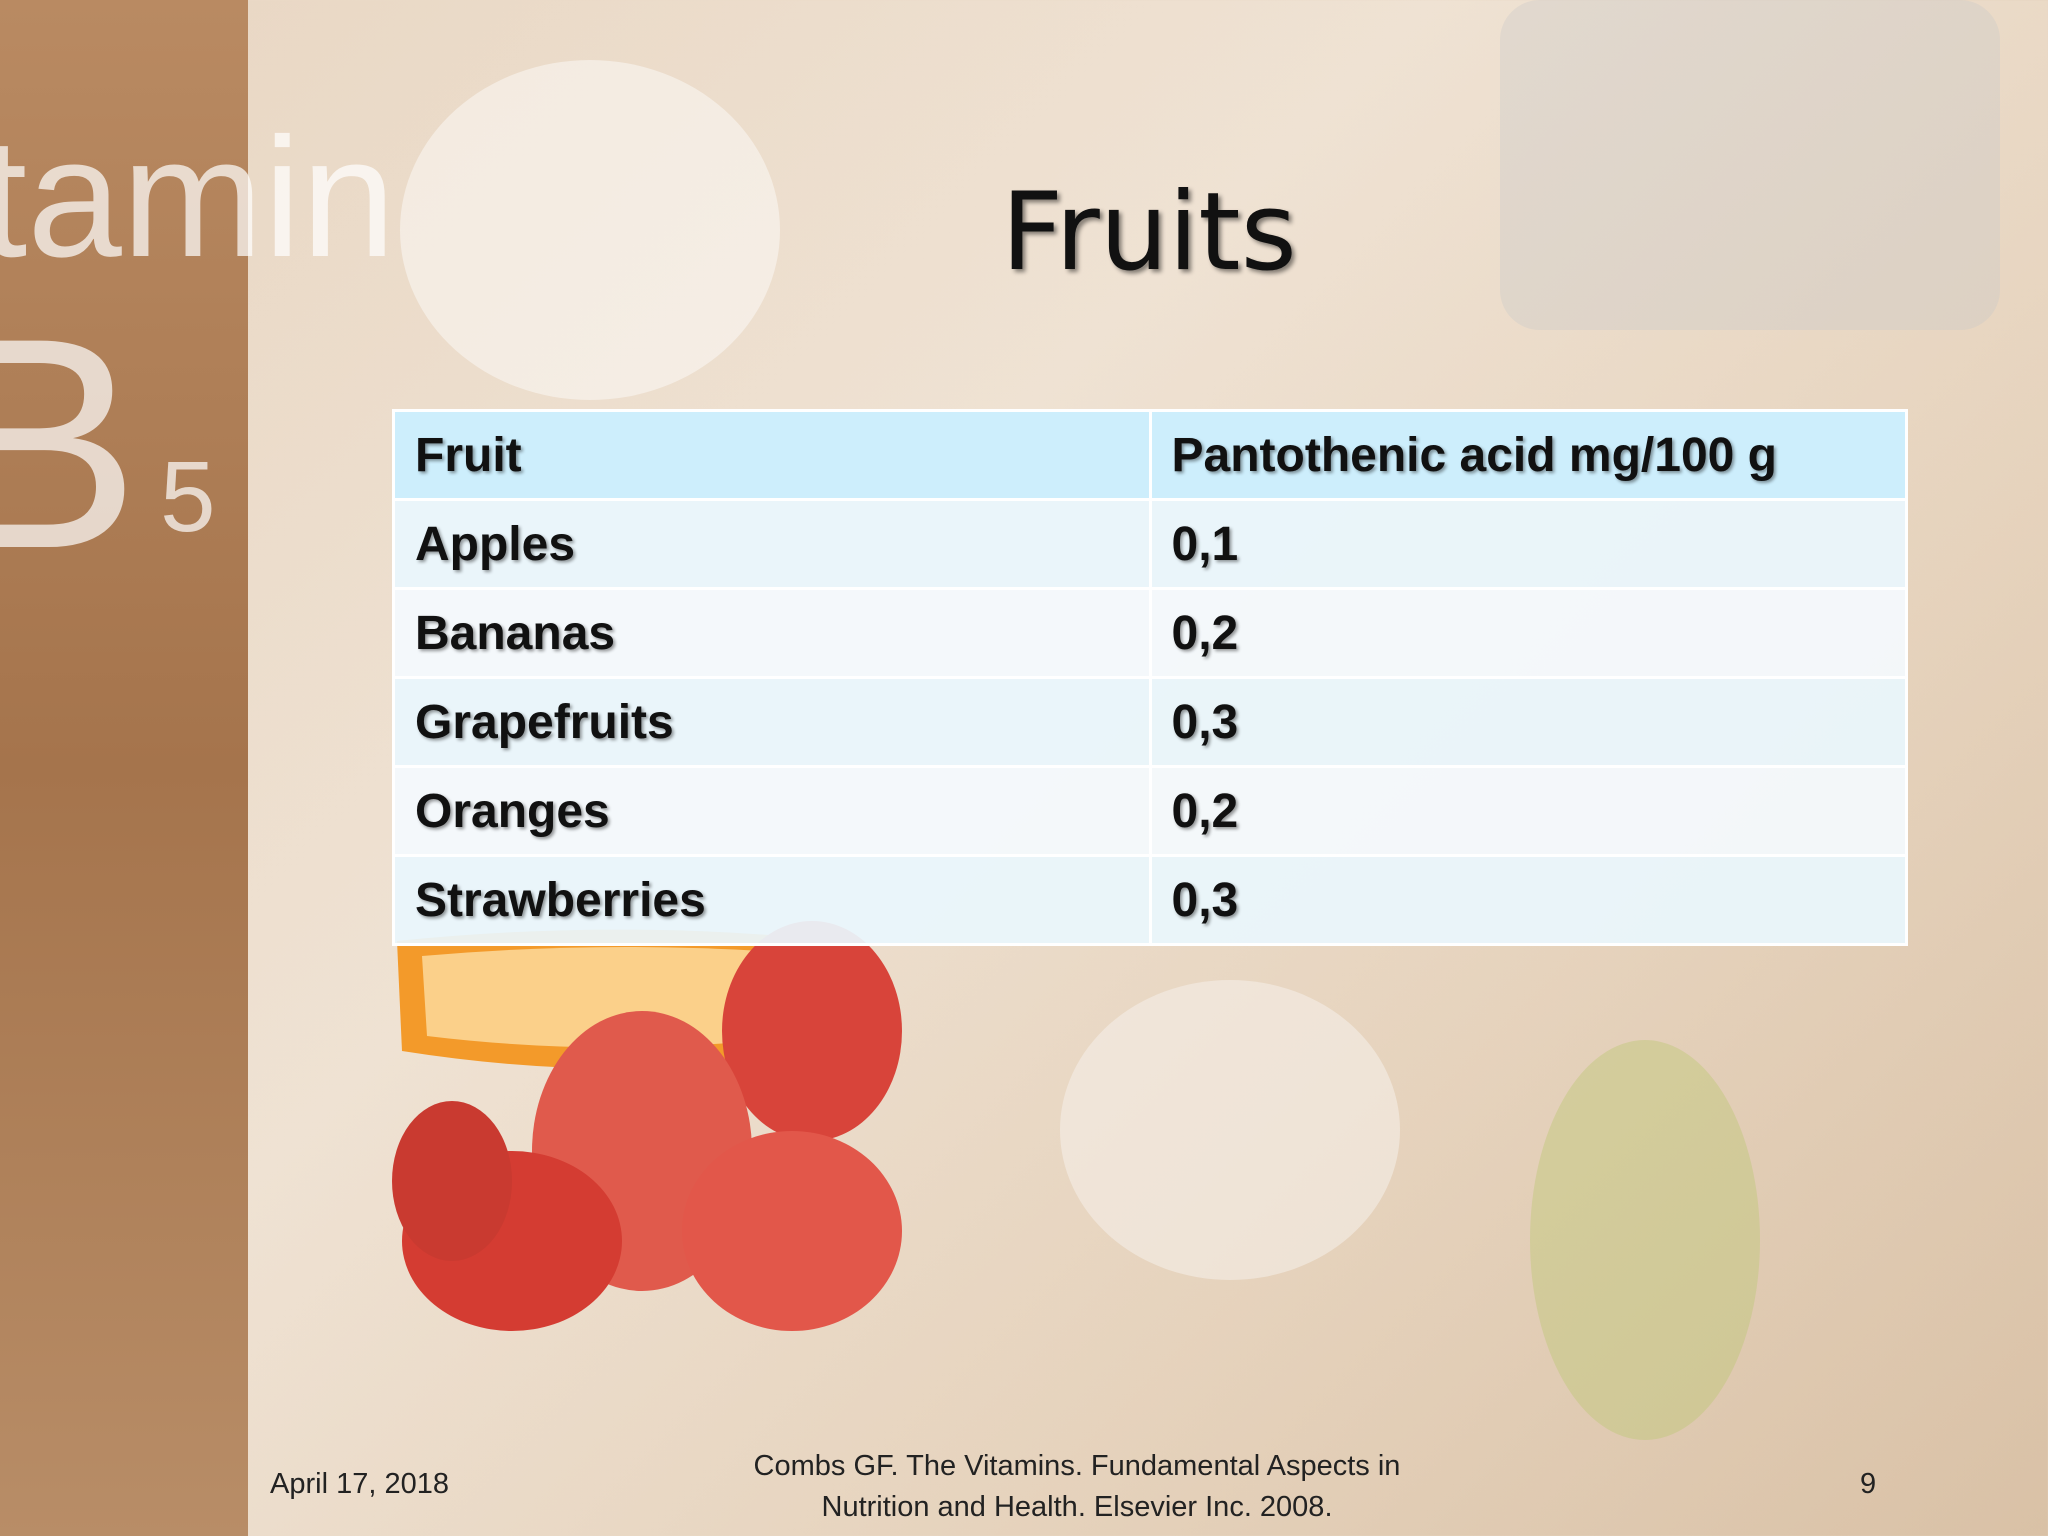 The image size is (2048, 1536). What do you see at coordinates (1230, 1130) in the screenshot?
I see `bowl` at bounding box center [1230, 1130].